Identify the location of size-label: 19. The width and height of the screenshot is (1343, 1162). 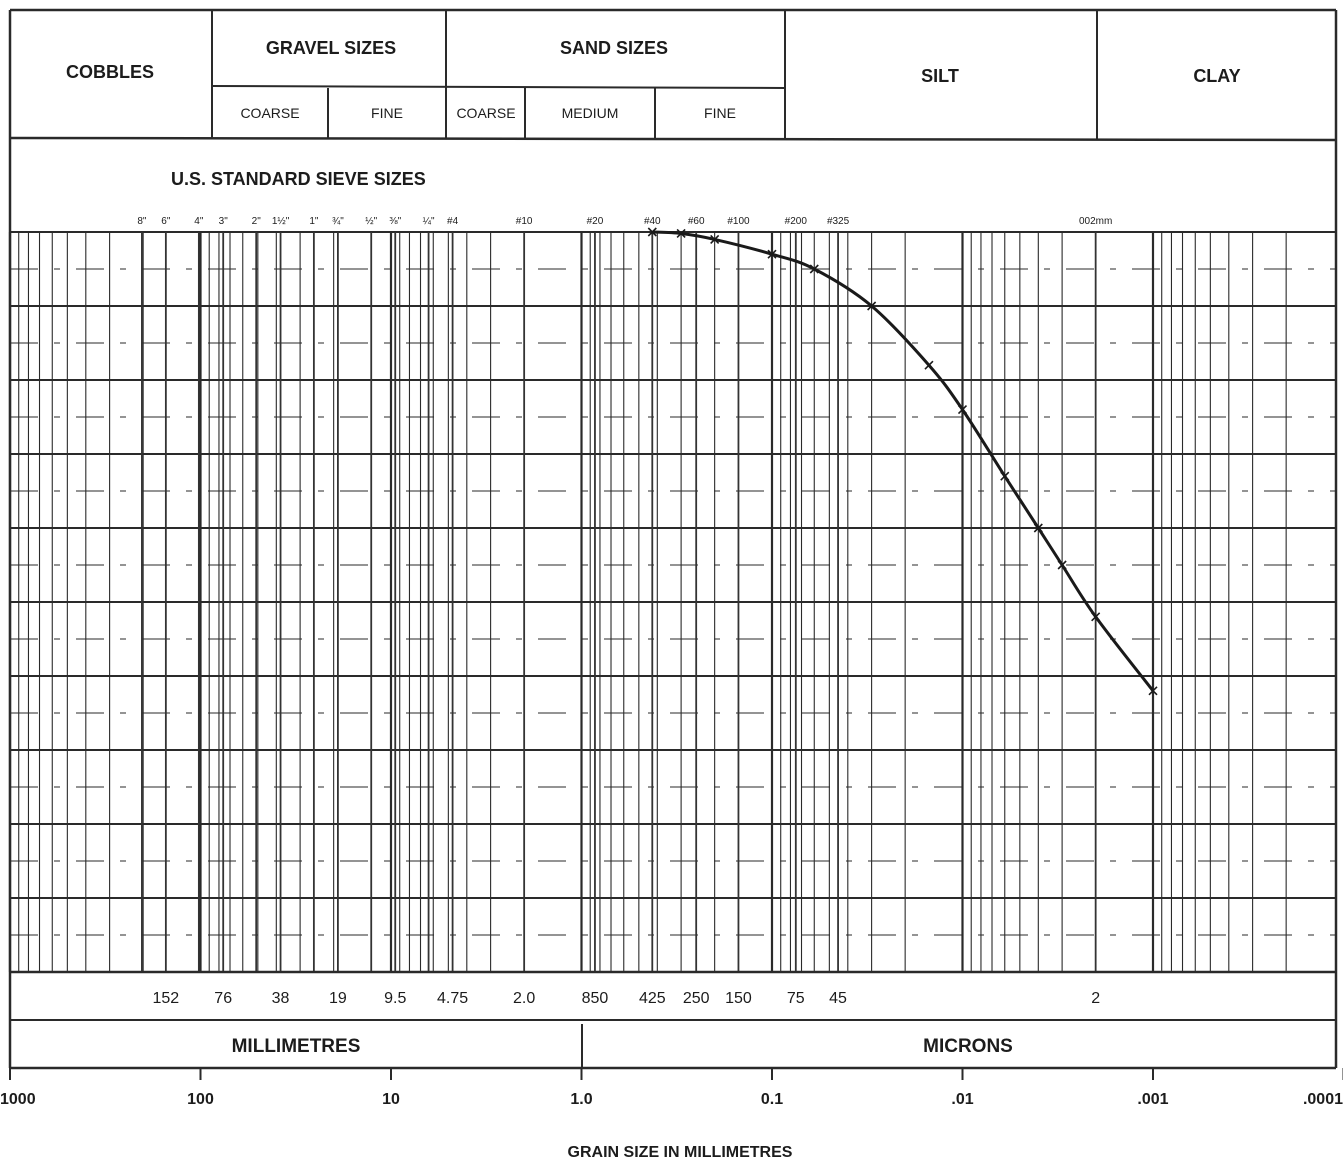
(338, 998).